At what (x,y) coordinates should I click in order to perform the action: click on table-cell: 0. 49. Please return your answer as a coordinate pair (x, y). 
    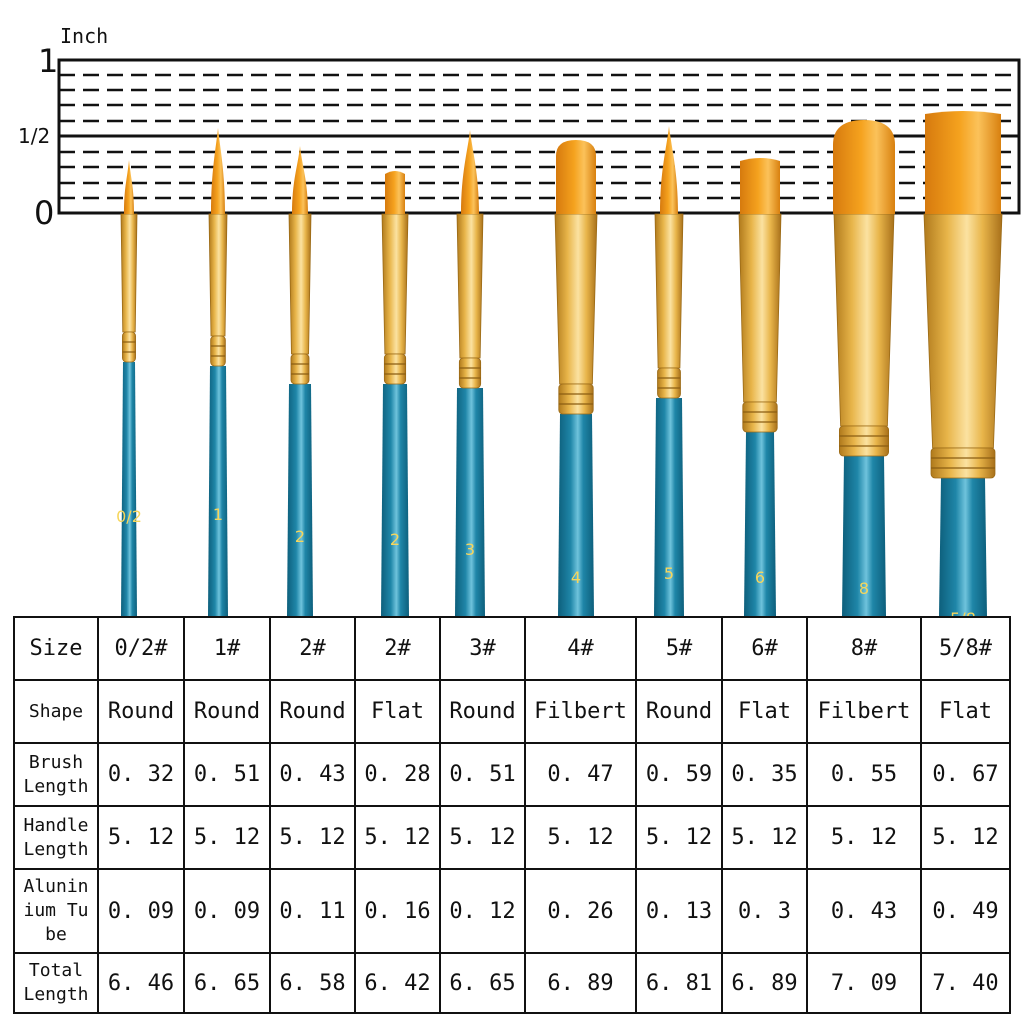
    Looking at the image, I should click on (965, 911).